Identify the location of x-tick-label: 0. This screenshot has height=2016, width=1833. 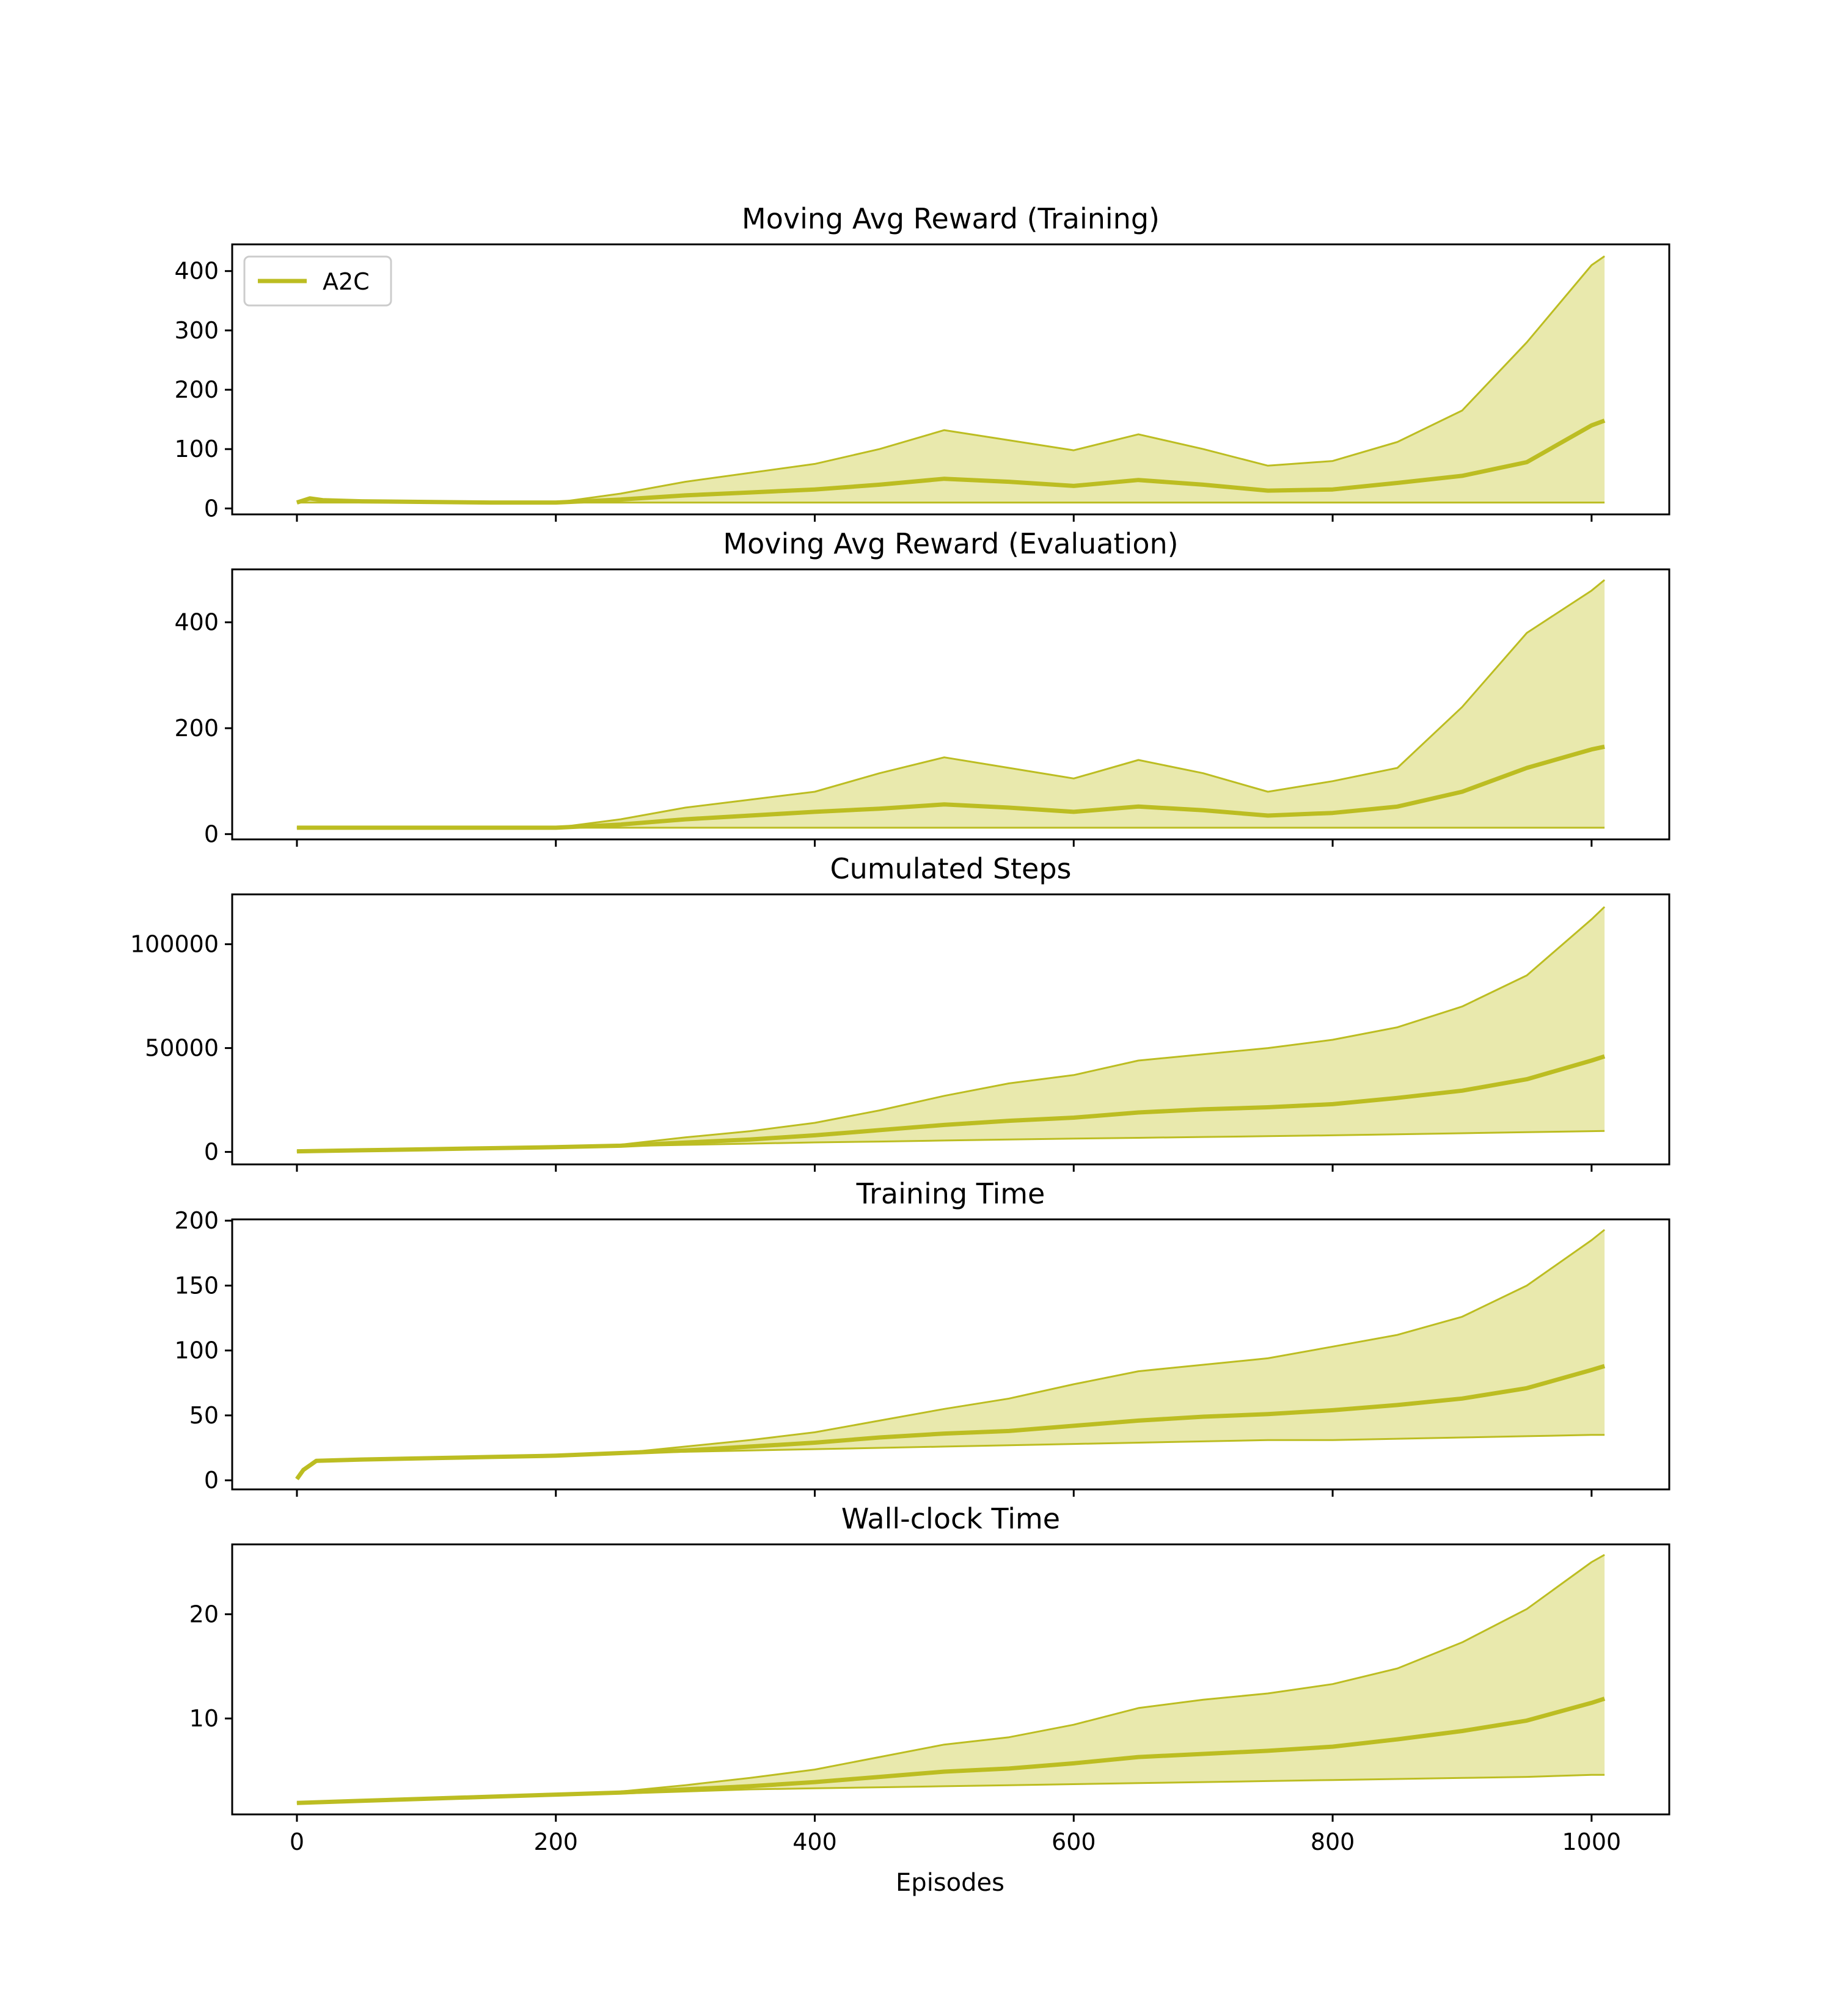
(297, 1841).